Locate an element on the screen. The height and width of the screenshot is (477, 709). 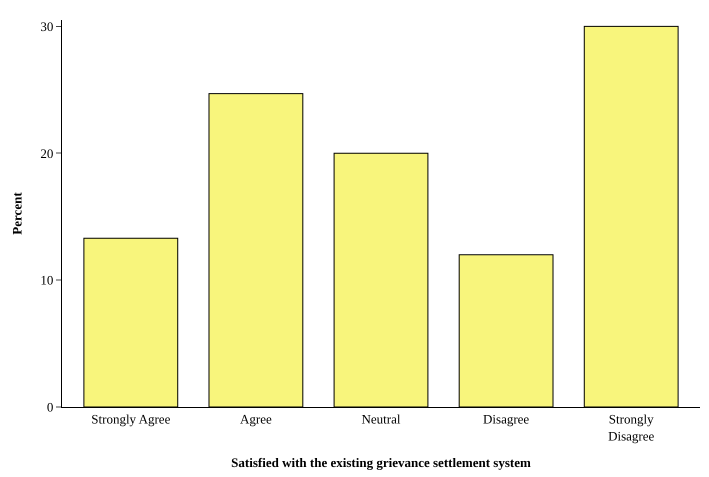
x-tick-label: Strongly Disagree is located at coordinates (631, 428).